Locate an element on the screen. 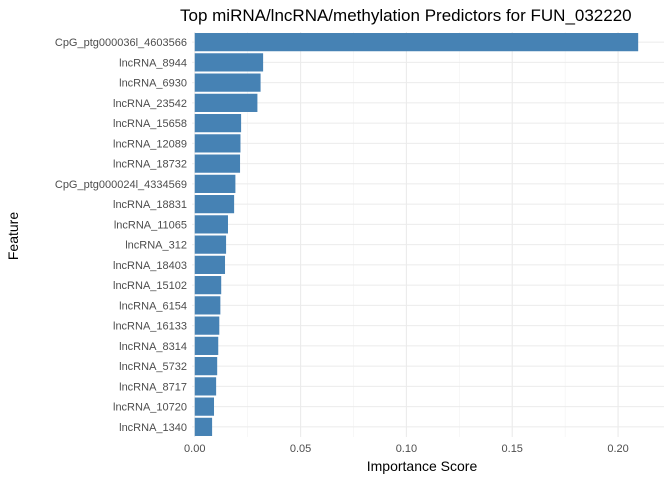 Image resolution: width=672 pixels, height=480 pixels. y-tick-label: lncRNA_6154 is located at coordinates (153, 306).